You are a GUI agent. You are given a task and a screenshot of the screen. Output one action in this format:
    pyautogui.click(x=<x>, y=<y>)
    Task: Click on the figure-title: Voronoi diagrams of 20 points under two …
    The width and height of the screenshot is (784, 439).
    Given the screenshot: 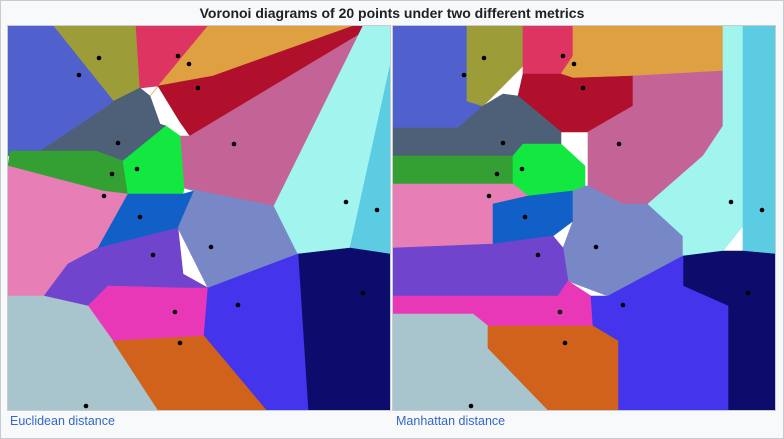 What is the action you would take?
    pyautogui.click(x=392, y=13)
    